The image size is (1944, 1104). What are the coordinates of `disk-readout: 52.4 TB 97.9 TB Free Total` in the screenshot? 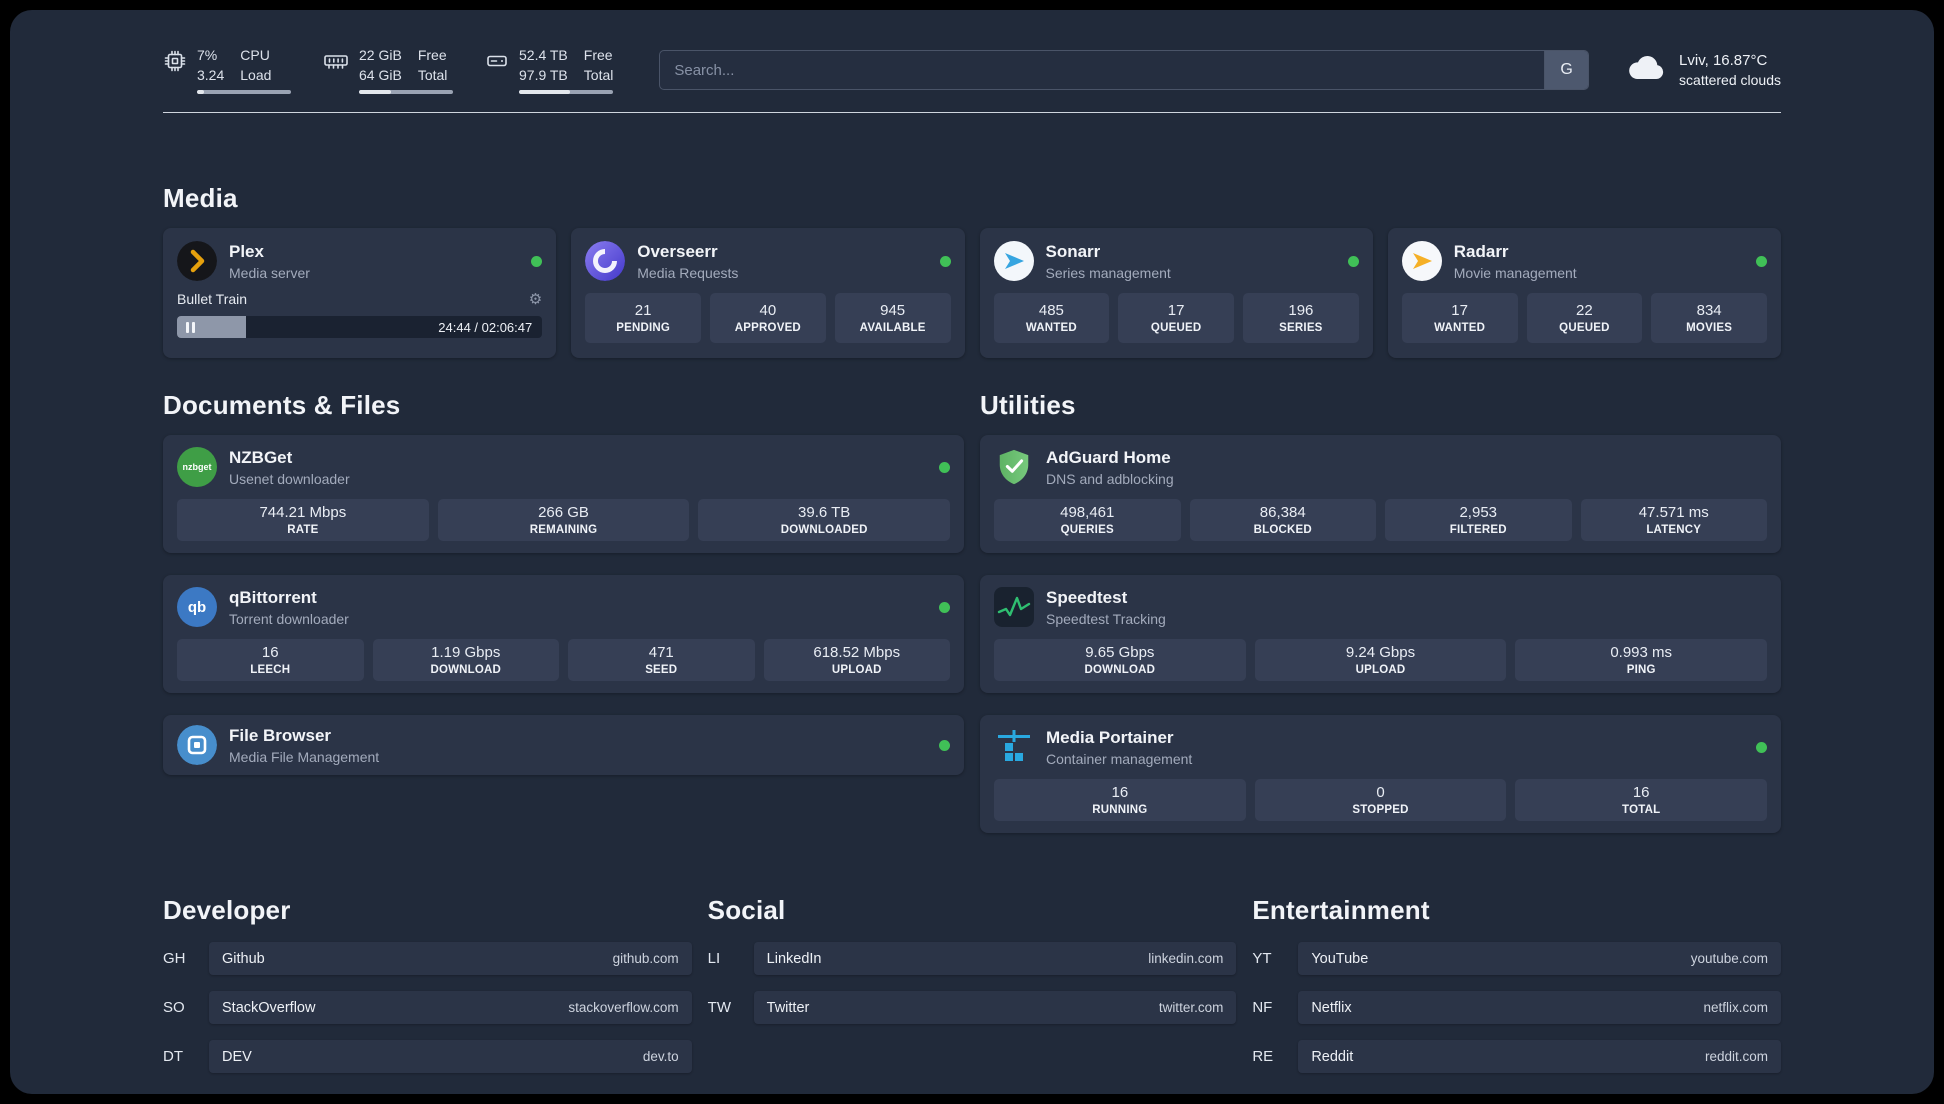 It's located at (566, 70).